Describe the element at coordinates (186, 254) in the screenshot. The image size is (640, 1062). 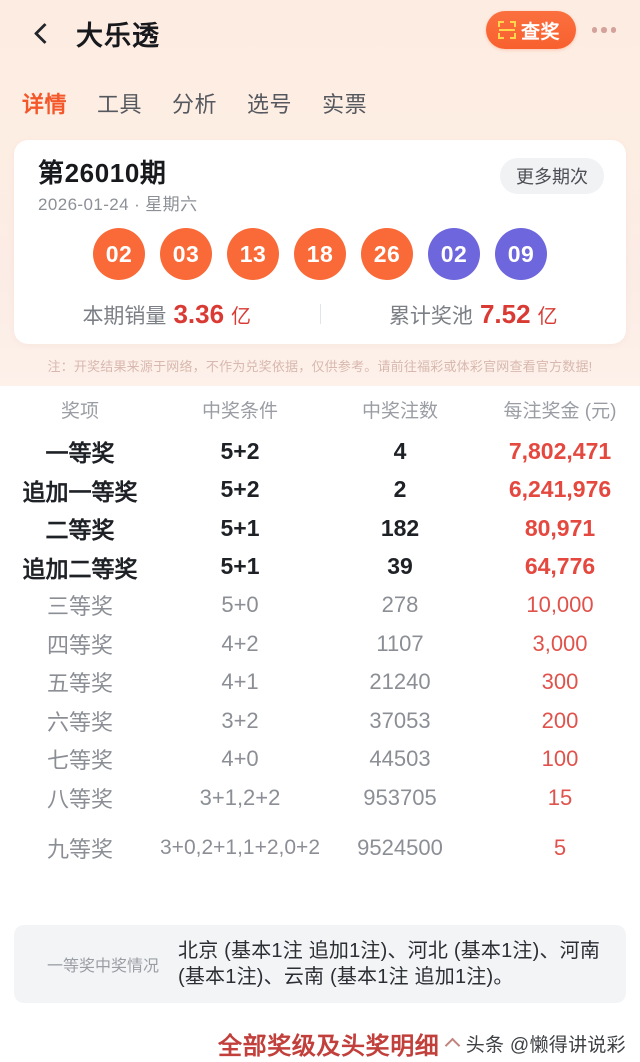
I see `ball-red-2: 03` at that location.